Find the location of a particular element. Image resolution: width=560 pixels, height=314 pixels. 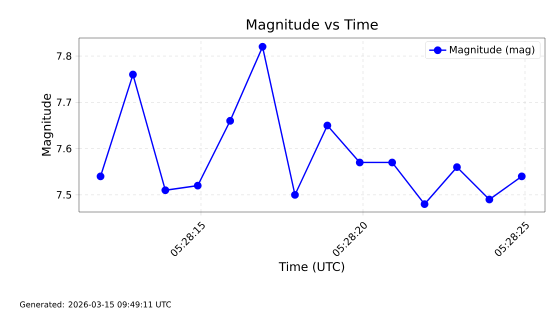

y-tick-label: 7.6 is located at coordinates (64, 148).